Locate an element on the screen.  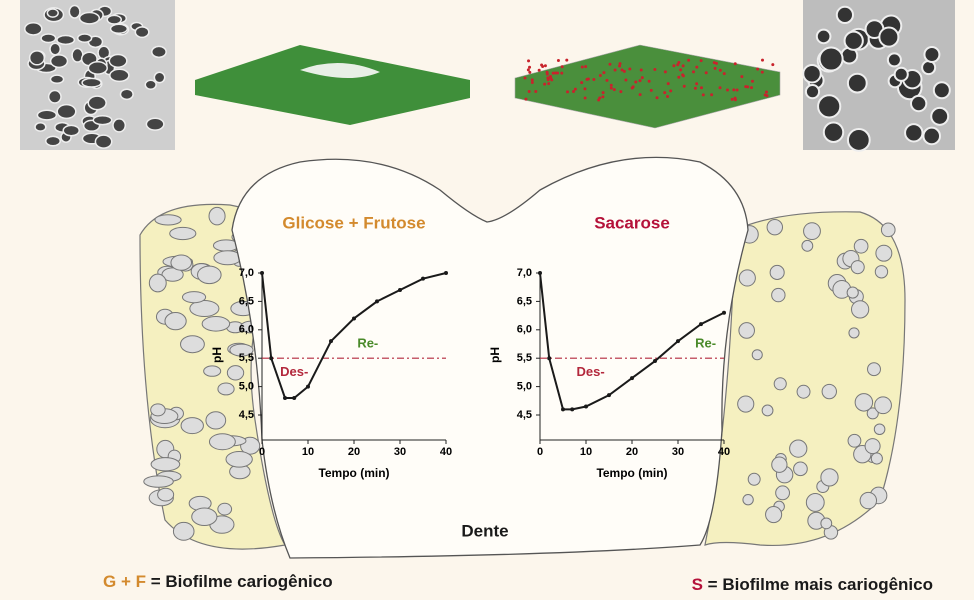
y-tick-label: 4,5 is located at coordinates (246, 415).